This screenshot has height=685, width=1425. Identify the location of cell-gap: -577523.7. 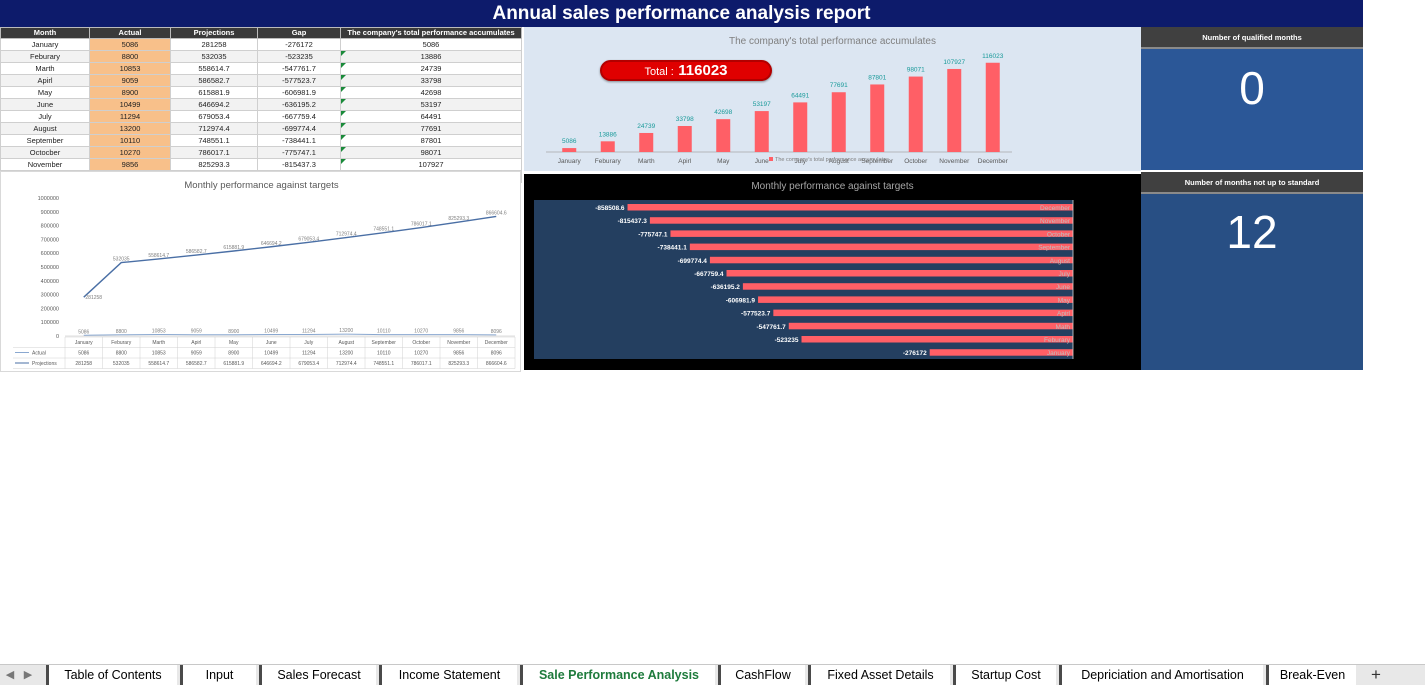
(299, 80).